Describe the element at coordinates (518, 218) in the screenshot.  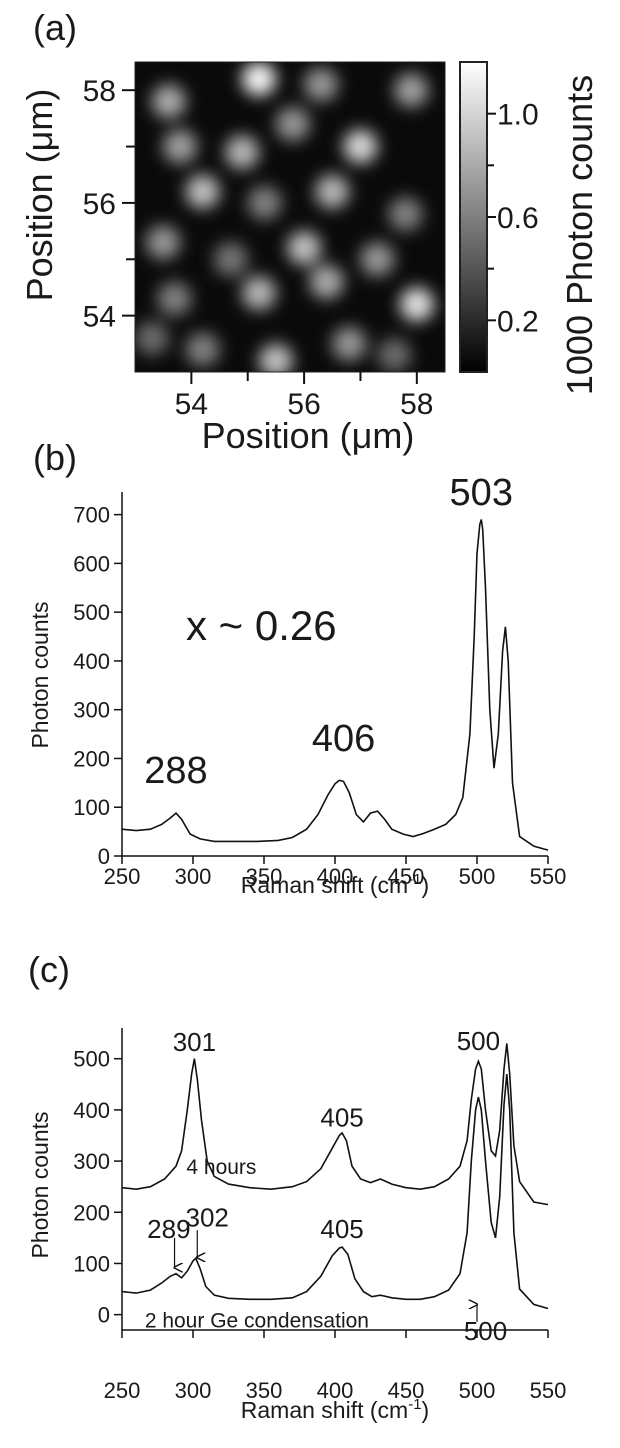
I see `colorbar-tick-label: 0.6` at that location.